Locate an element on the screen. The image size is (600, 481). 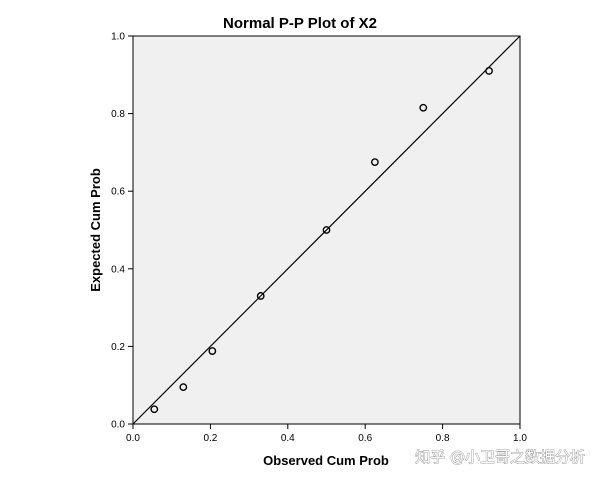
y-tick-label: 0.4 is located at coordinates (118, 269).